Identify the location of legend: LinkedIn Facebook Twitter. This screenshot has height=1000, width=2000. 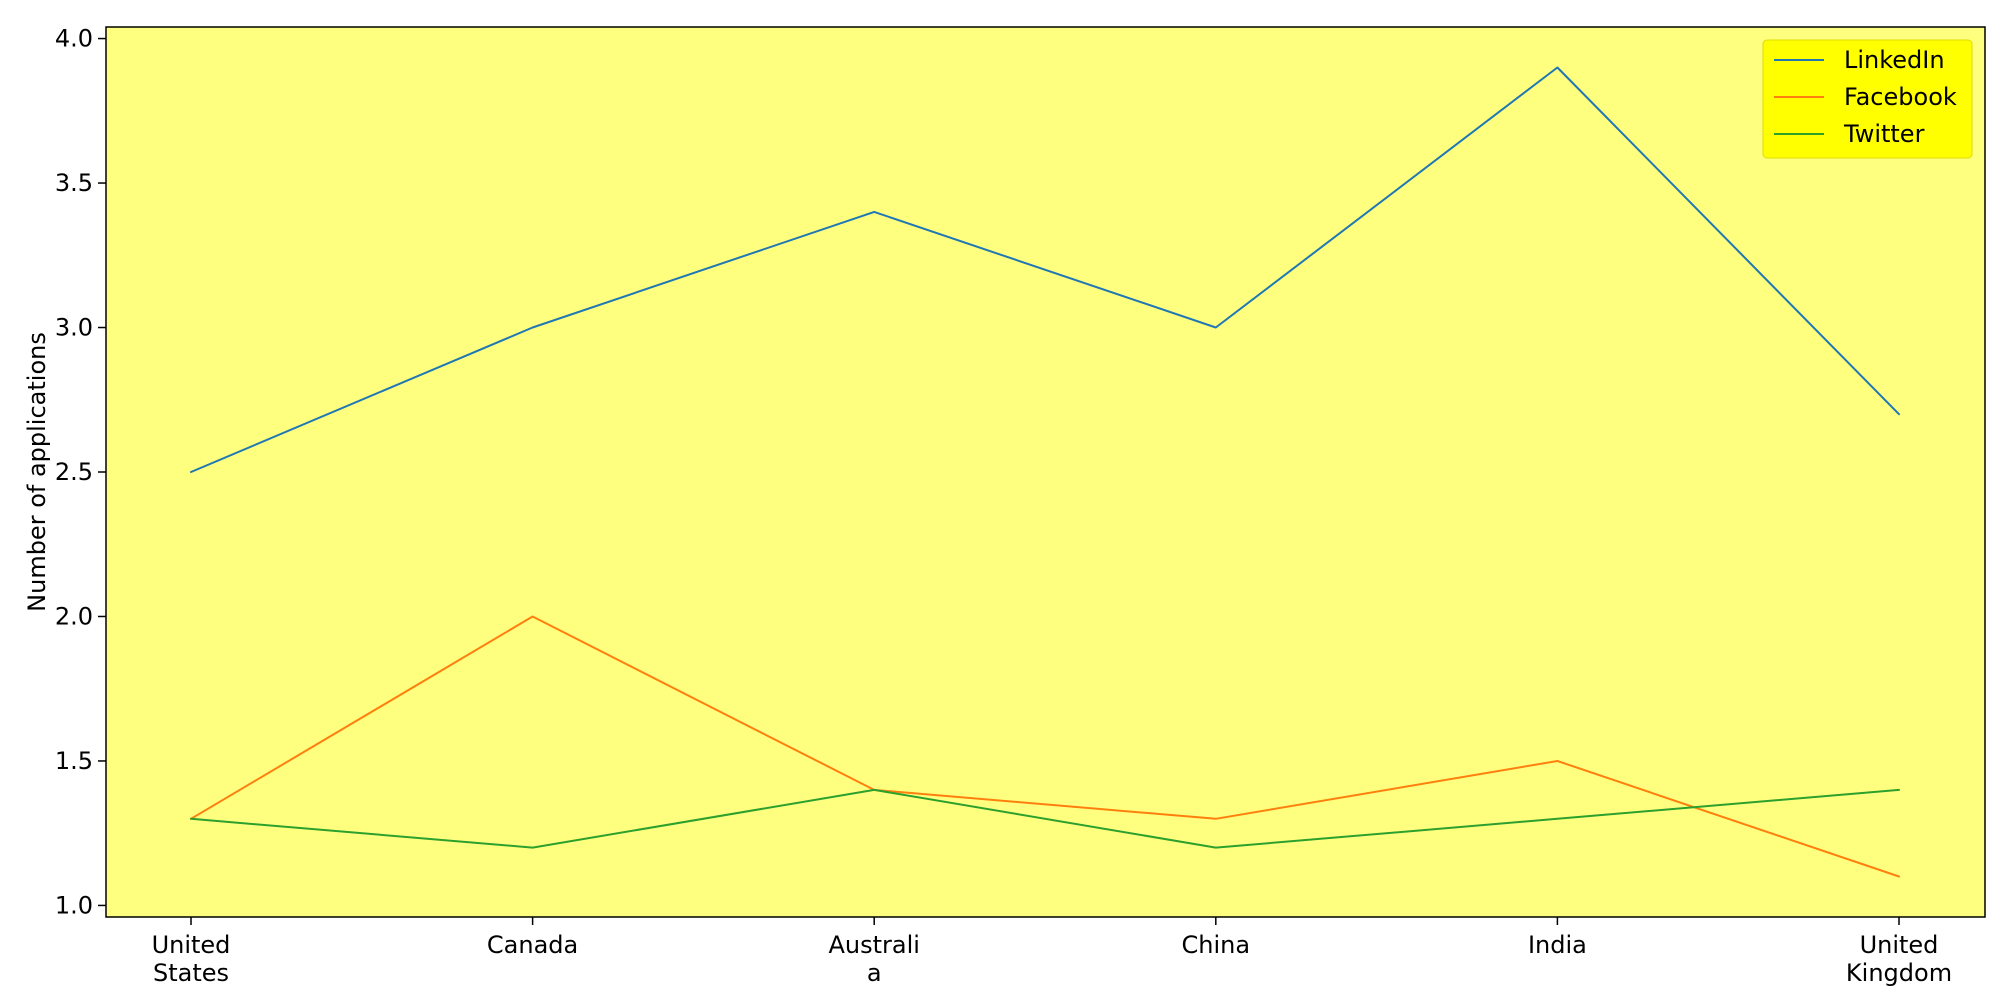
(1867, 99).